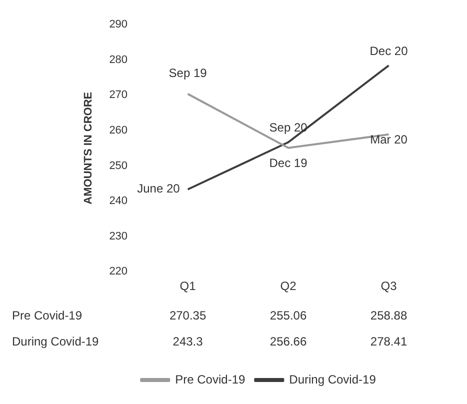 This screenshot has width=467, height=404. What do you see at coordinates (187, 315) in the screenshot?
I see `data-label: 270.35` at bounding box center [187, 315].